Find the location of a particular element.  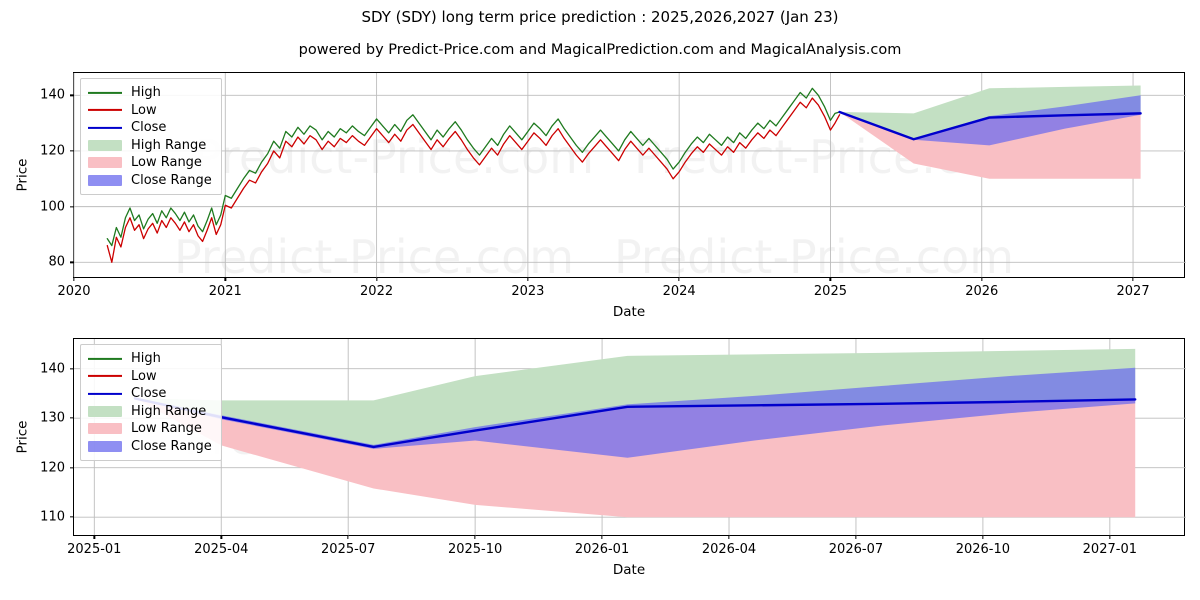

x-tick-label: 2021 is located at coordinates (225, 291).